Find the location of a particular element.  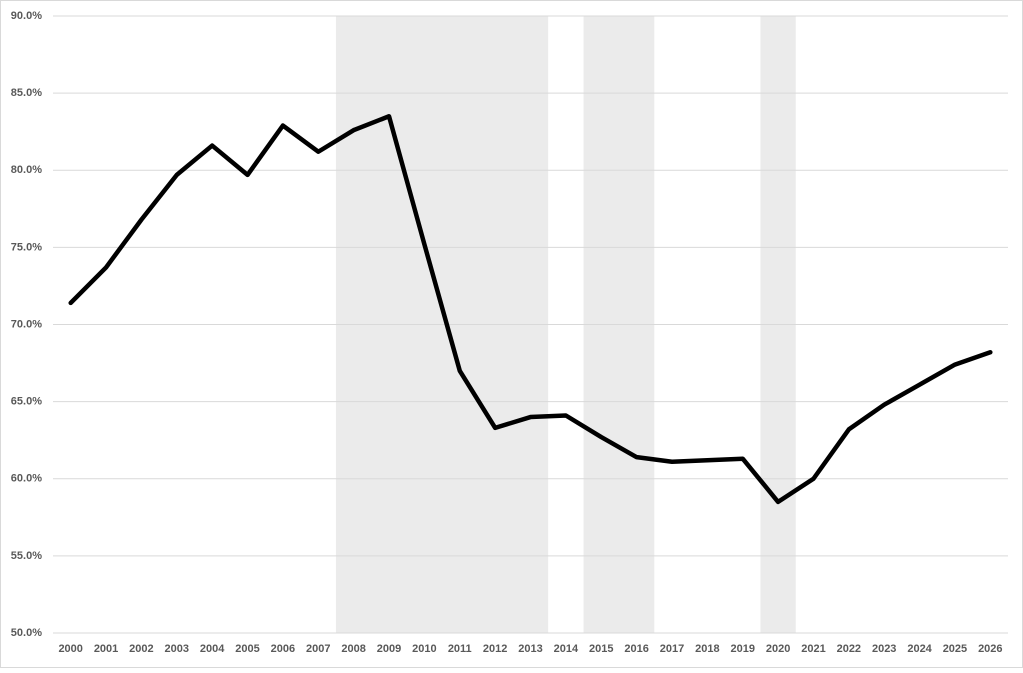

y-tick-label: 80.0% is located at coordinates (26, 170).